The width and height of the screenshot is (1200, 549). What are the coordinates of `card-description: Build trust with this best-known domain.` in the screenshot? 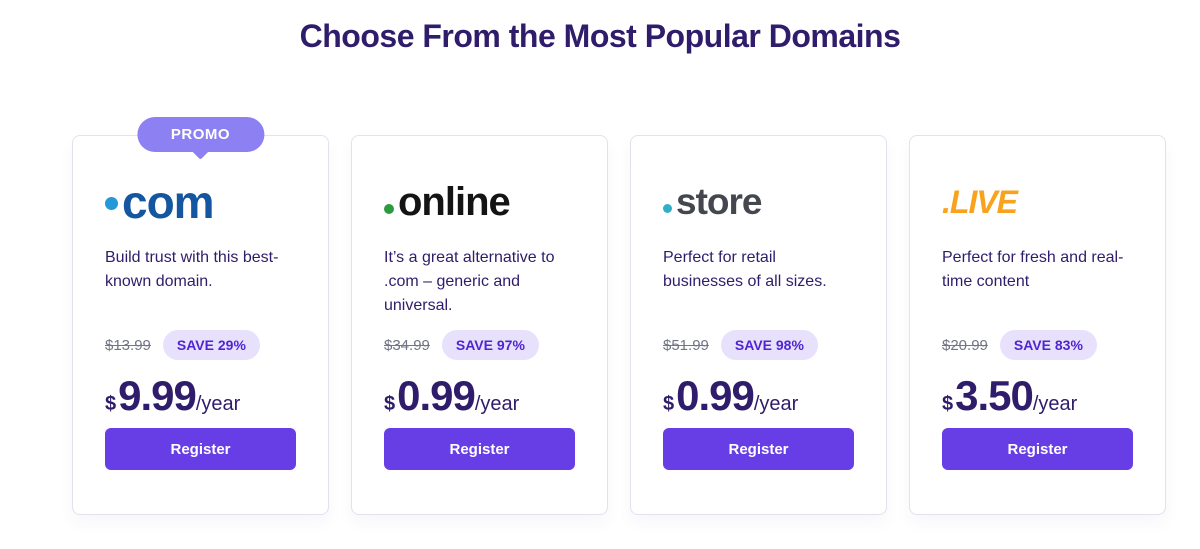 It's located at (192, 269).